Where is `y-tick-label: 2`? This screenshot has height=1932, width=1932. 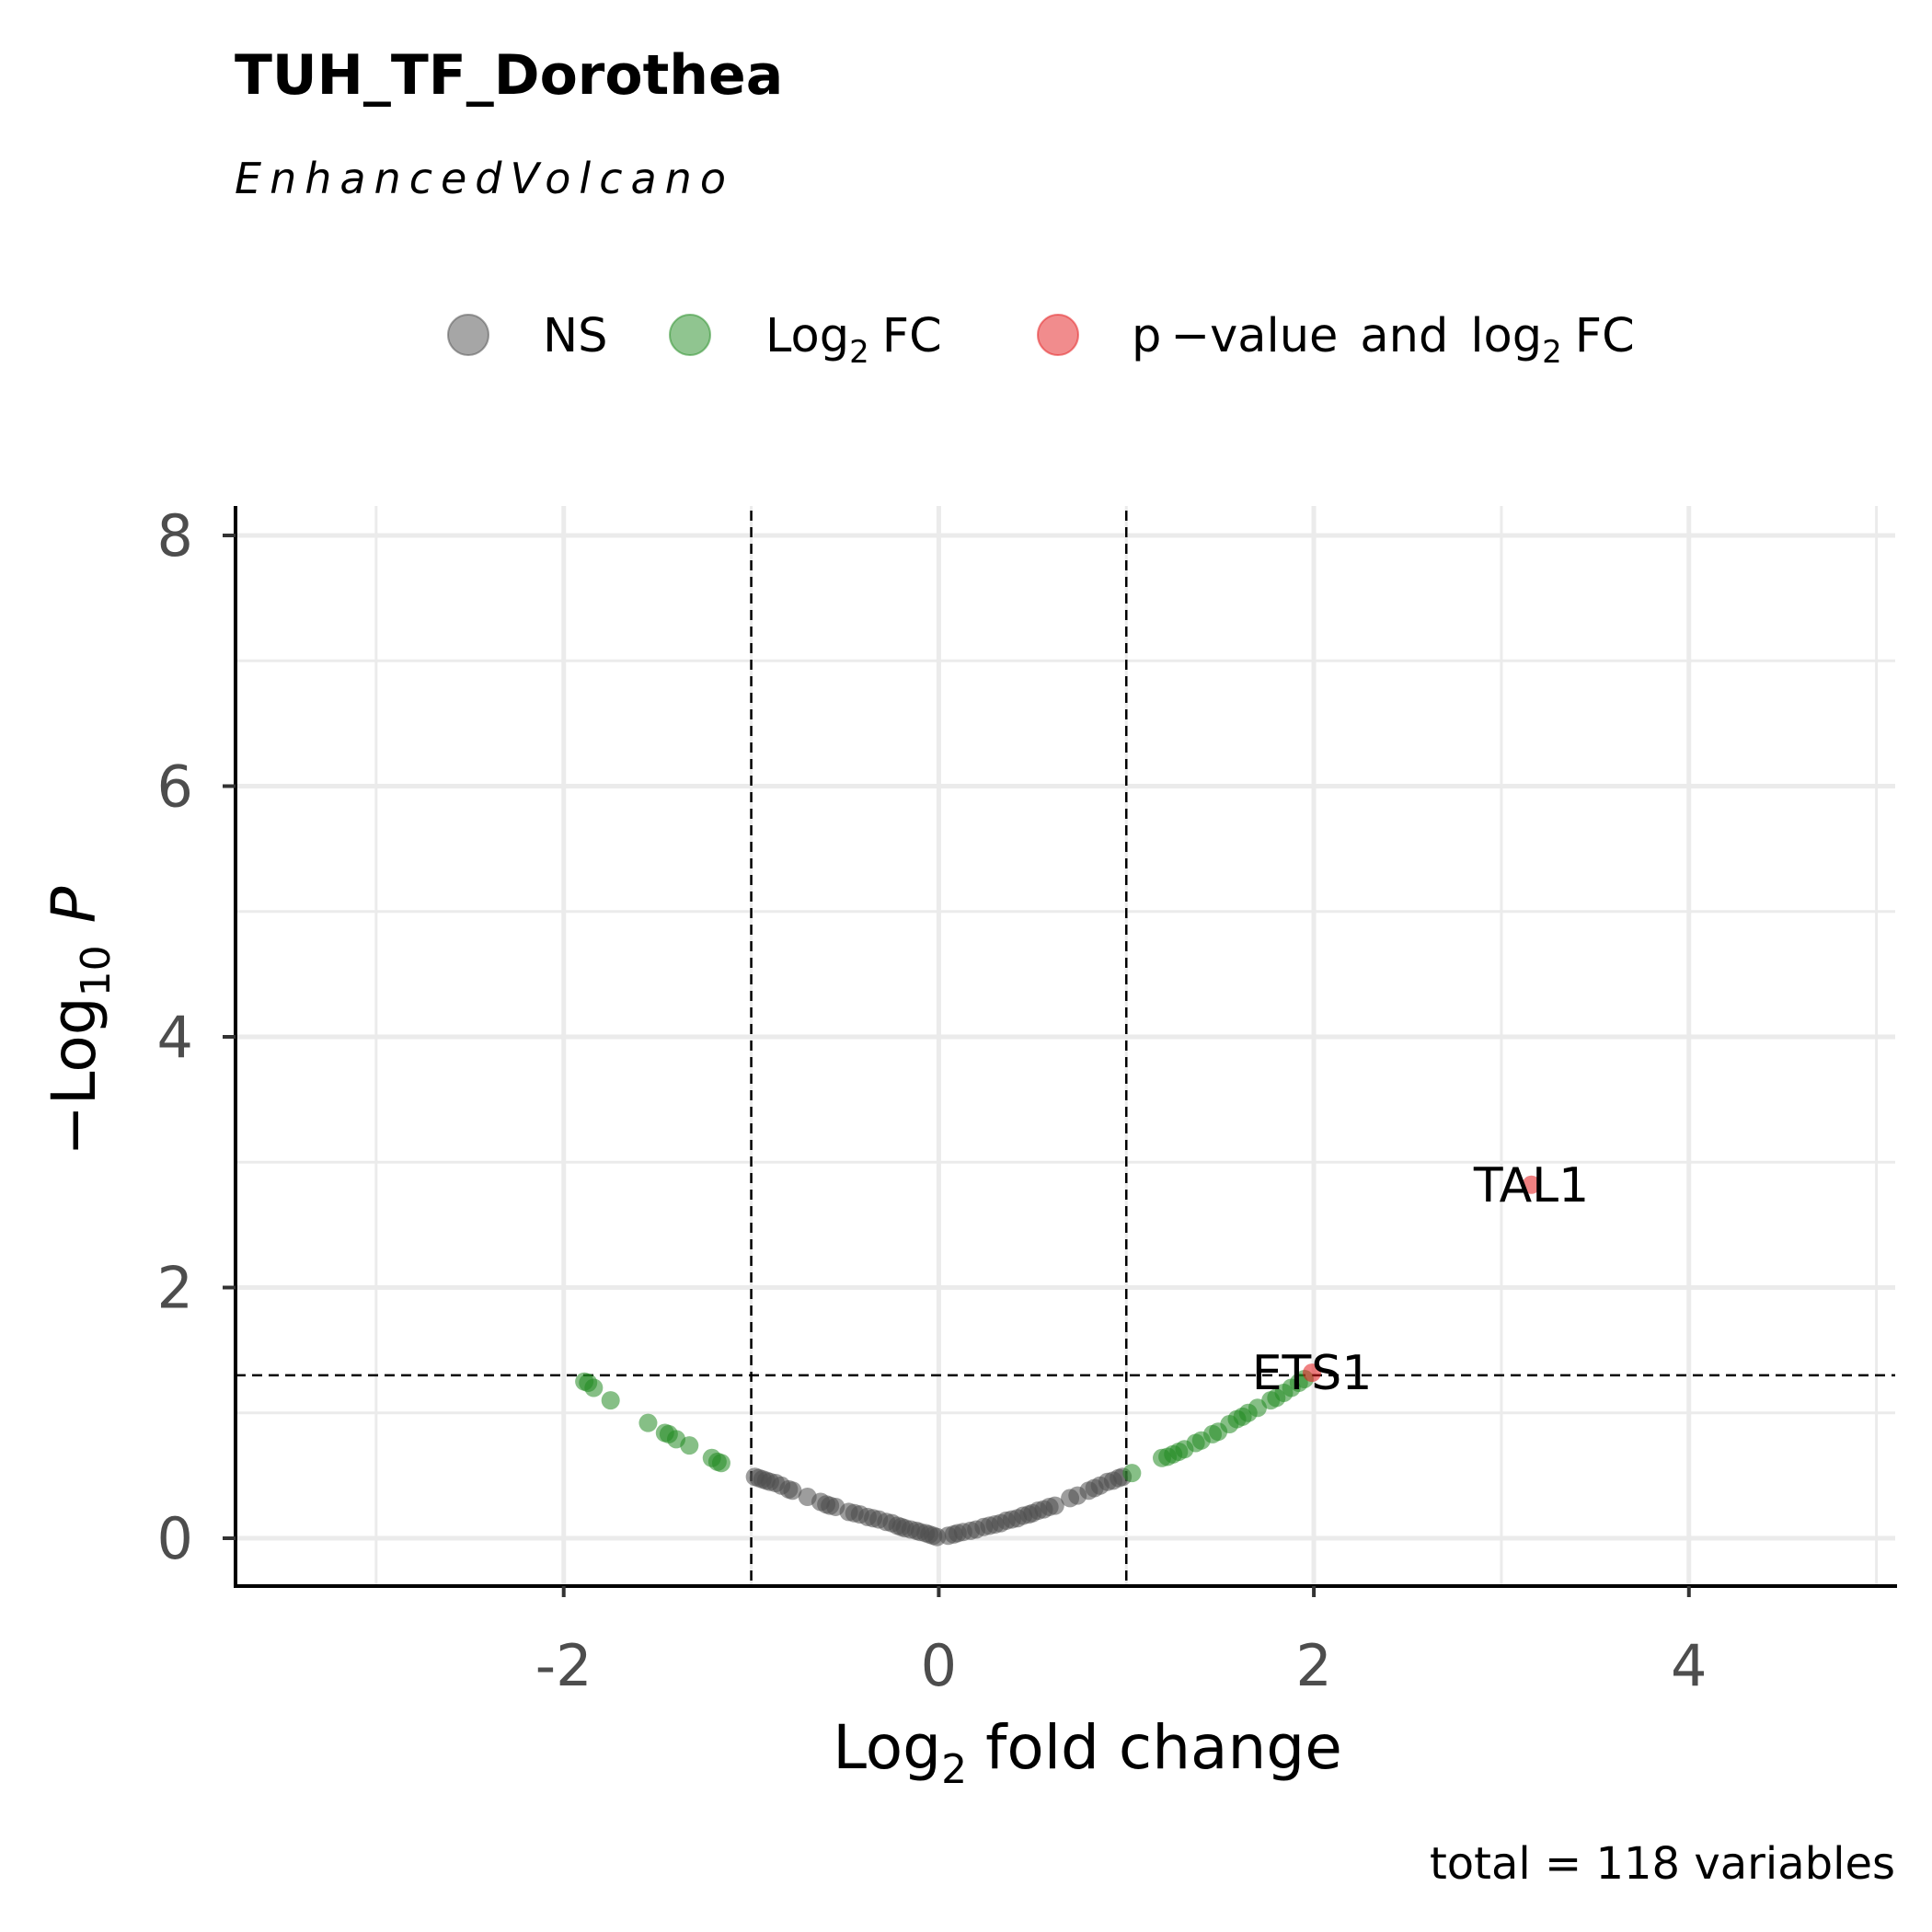
y-tick-label: 2 is located at coordinates (175, 1288).